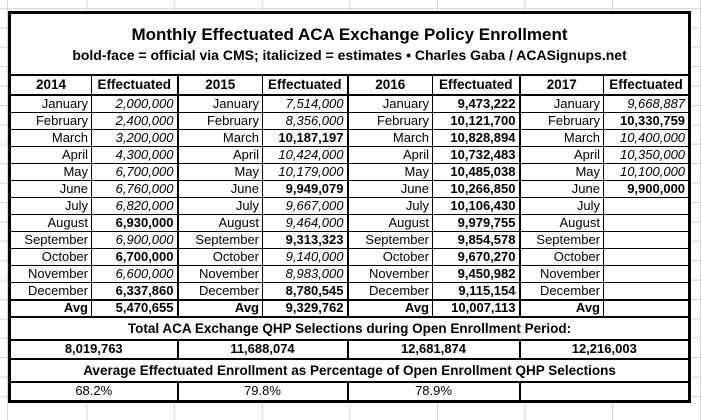 The height and width of the screenshot is (420, 701). What do you see at coordinates (305, 308) in the screenshot?
I see `avg-value-2015: 9,329,762` at bounding box center [305, 308].